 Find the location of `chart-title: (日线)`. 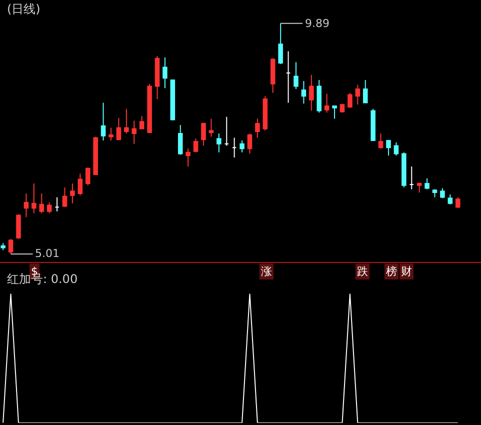

chart-title: (日线) is located at coordinates (23, 9).